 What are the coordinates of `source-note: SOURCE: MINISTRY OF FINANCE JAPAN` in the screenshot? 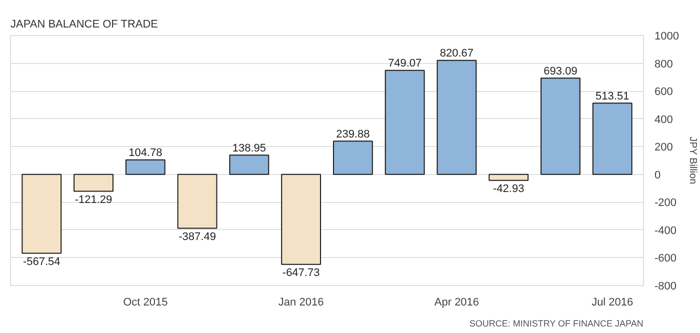 It's located at (556, 323).